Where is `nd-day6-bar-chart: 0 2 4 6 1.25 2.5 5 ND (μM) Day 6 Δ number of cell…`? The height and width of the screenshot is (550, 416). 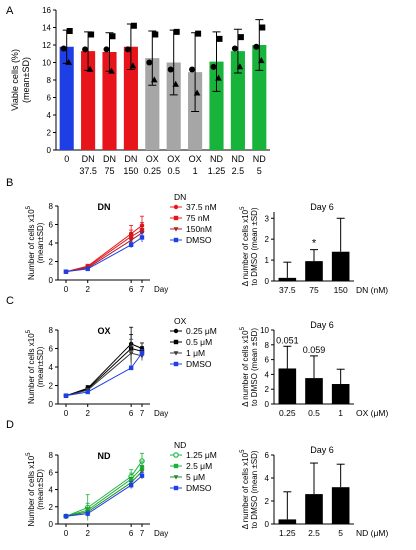 nd-day6-bar-chart: 0 2 4 6 1.25 2.5 5 ND (μM) Day 6 Δ number of cell… is located at coordinates (314, 491).